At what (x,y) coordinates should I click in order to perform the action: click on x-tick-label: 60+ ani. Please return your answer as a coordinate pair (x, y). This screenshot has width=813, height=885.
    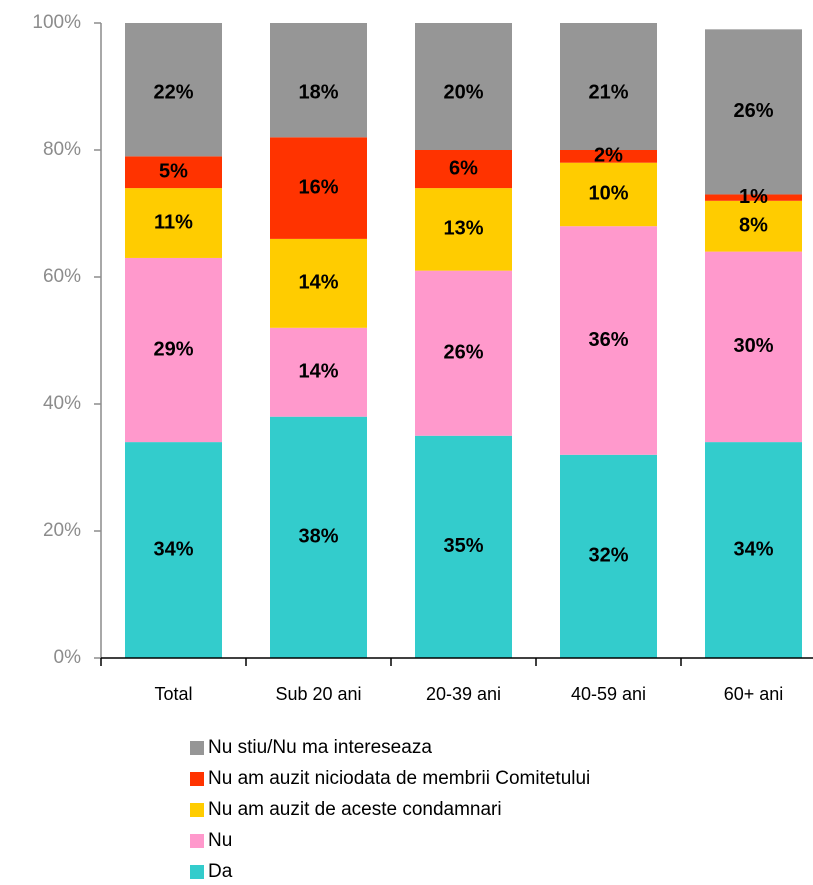
    Looking at the image, I should click on (754, 694).